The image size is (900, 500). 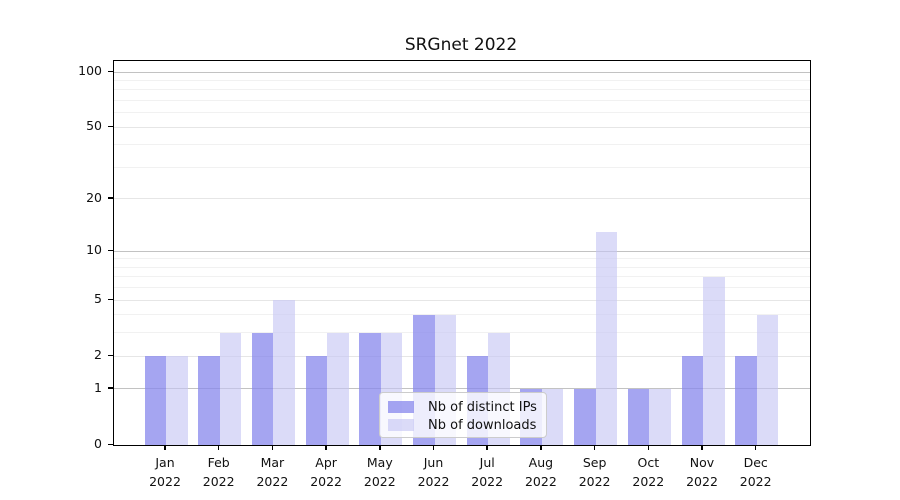 What do you see at coordinates (638, 416) in the screenshot?
I see `bar-distinct-ips-oct` at bounding box center [638, 416].